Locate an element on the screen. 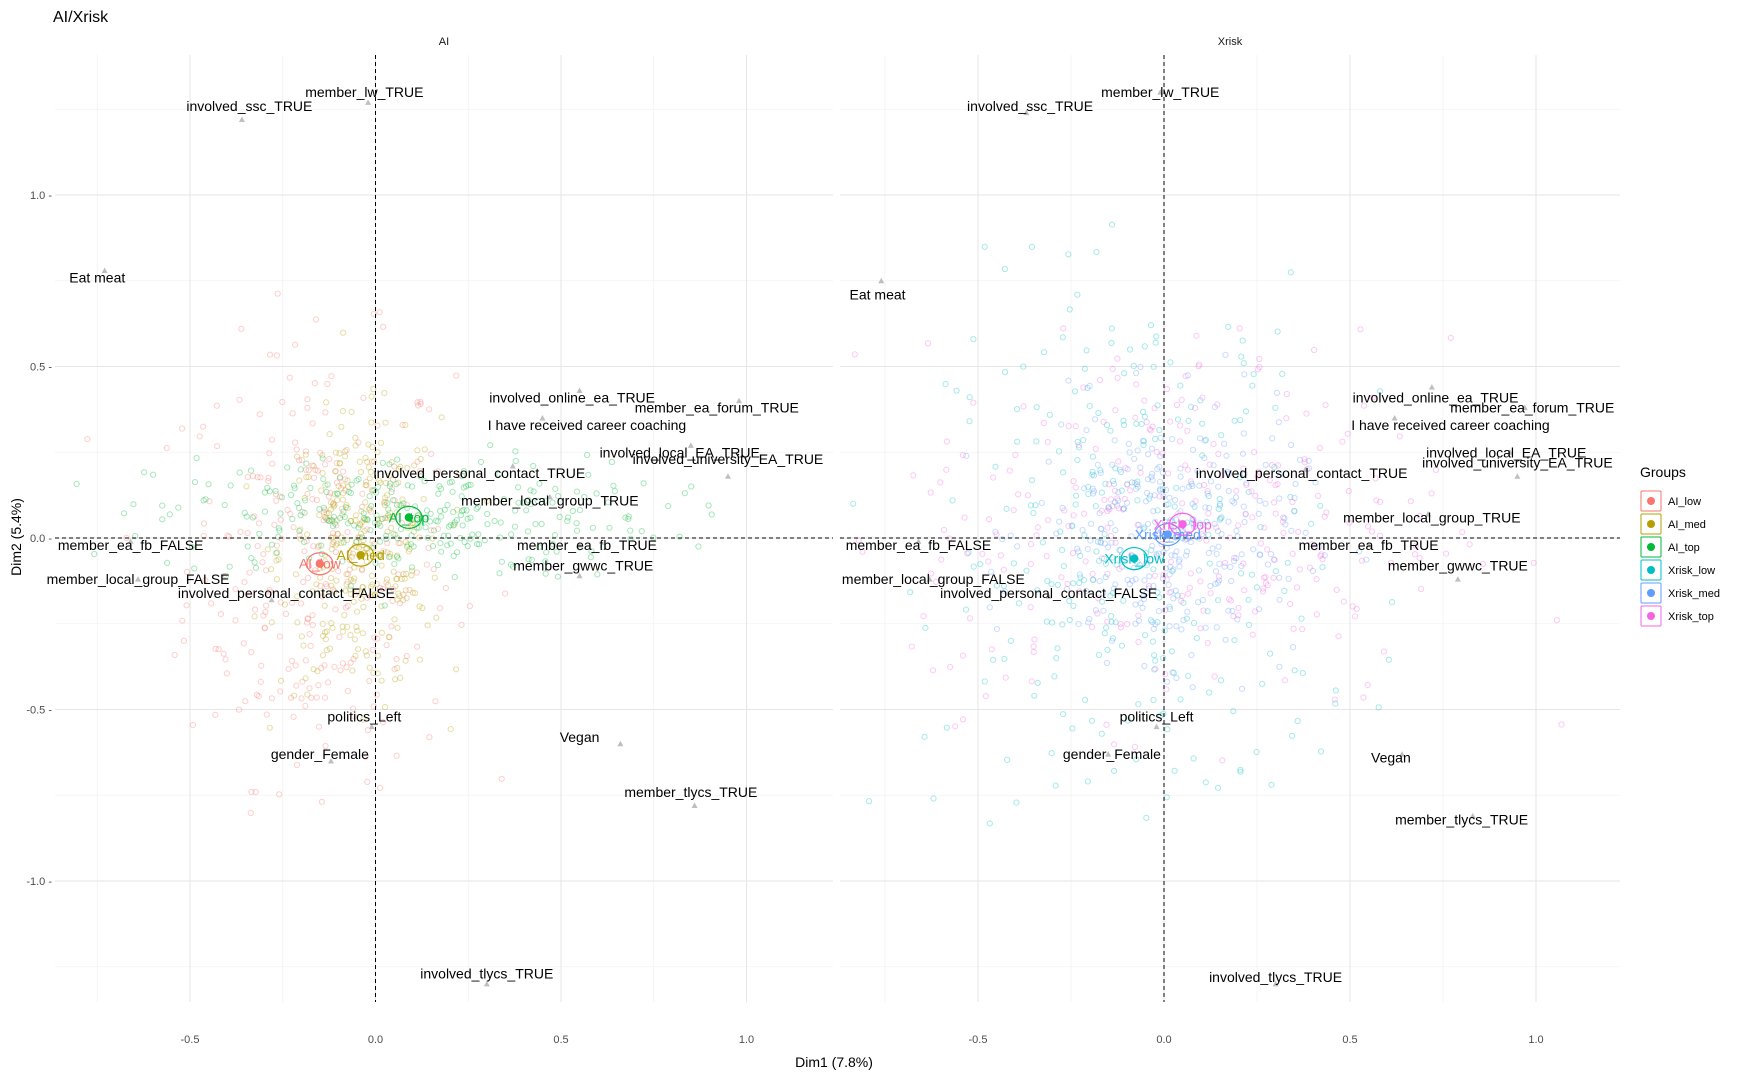 Image resolution: width=1743 pixels, height=1076 pixels. variable-label: member_gwwc_TRUE is located at coordinates (1458, 565).